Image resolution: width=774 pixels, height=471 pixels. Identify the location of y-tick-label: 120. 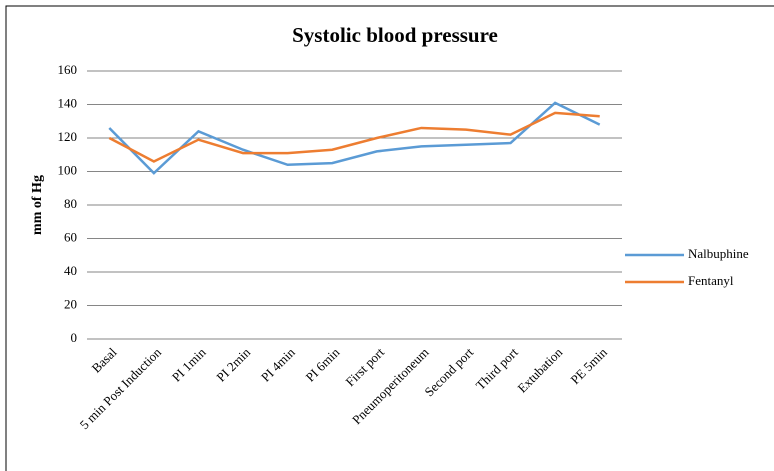
(68, 136).